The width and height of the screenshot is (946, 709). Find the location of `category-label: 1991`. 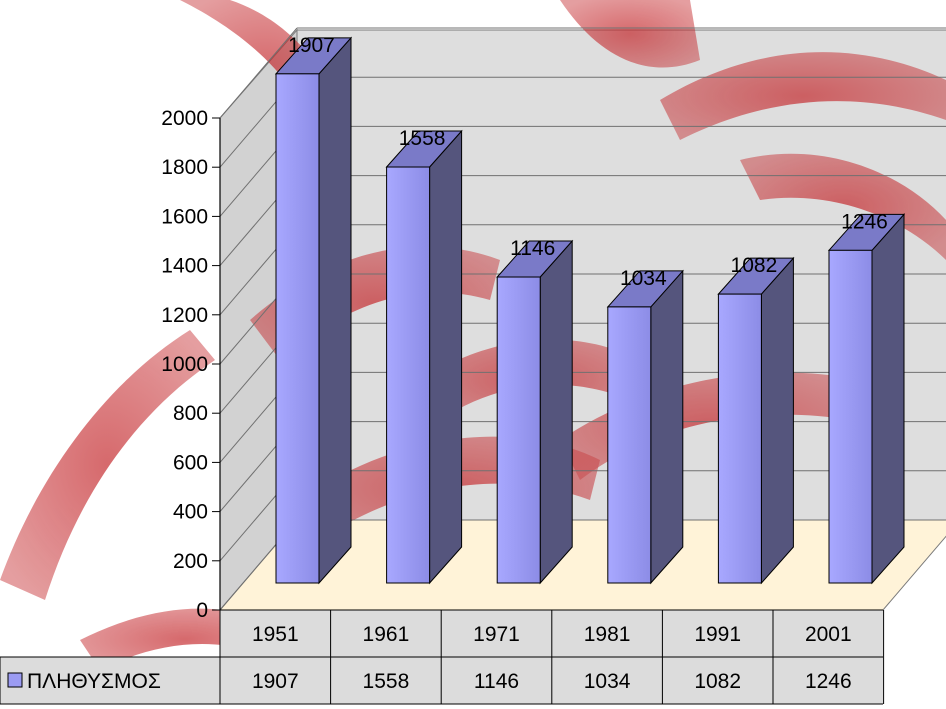

category-label: 1991 is located at coordinates (717, 634).